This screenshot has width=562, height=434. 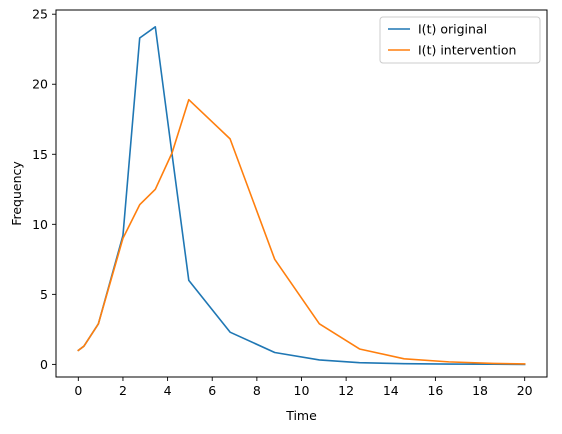 I want to click on y-axis-ticks: 0 5 10 15 20 25, so click(x=44, y=189).